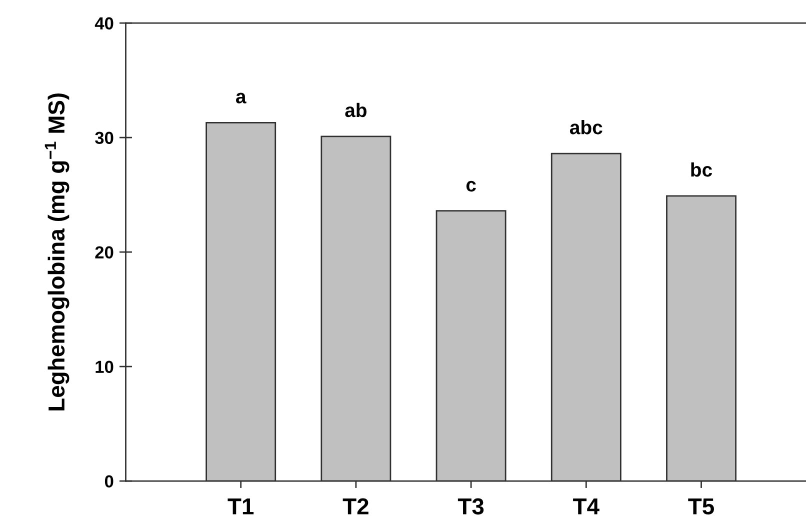 The image size is (806, 524). Describe the element at coordinates (57, 251) in the screenshot. I see `y-axis-title: Leghemoglobina (mg g$^{−1}$ MS)` at that location.